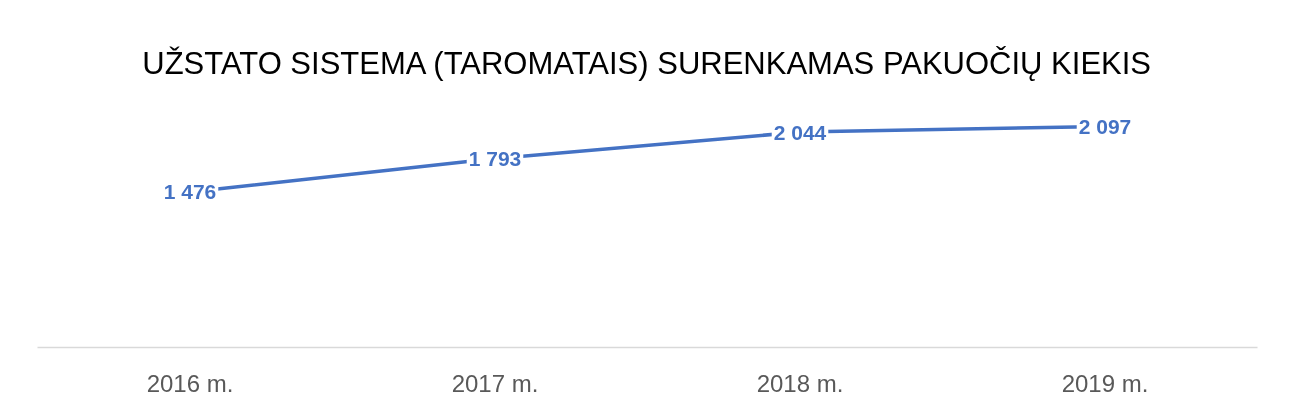 The width and height of the screenshot is (1294, 405). Describe the element at coordinates (190, 192) in the screenshot. I see `data-label: 1 476` at that location.